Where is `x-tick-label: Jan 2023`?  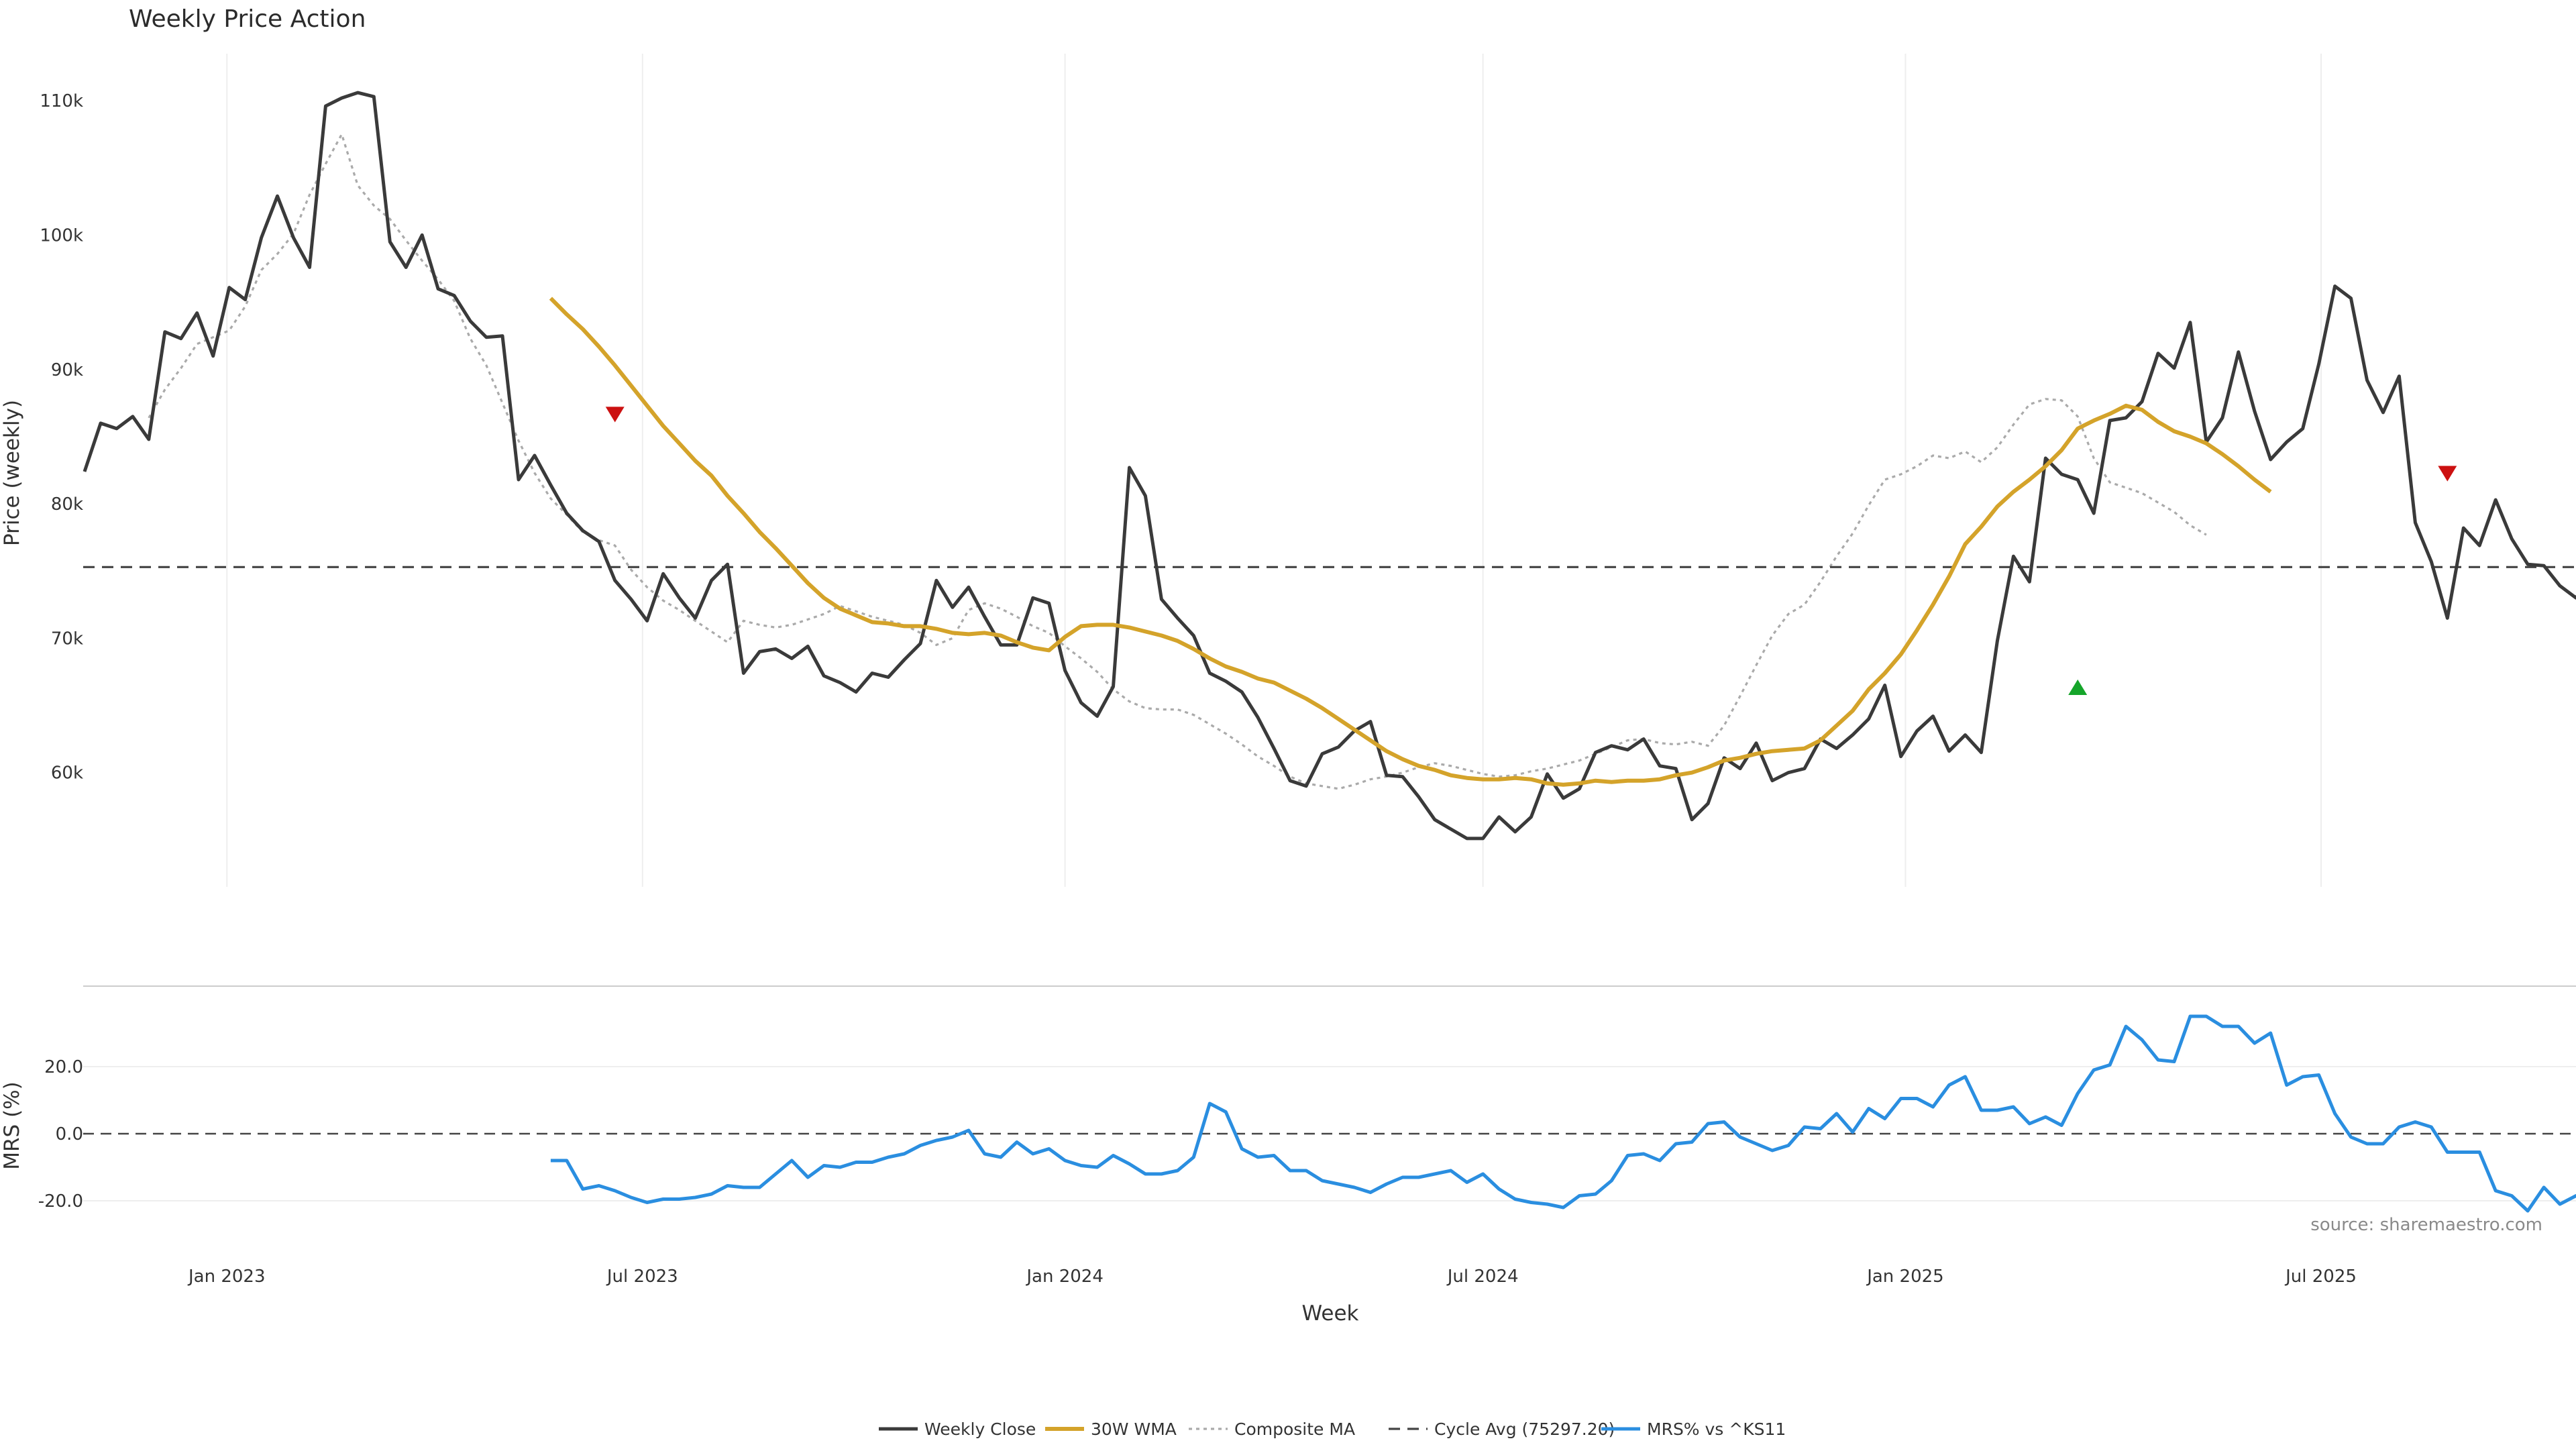 x-tick-label: Jan 2023 is located at coordinates (226, 1277).